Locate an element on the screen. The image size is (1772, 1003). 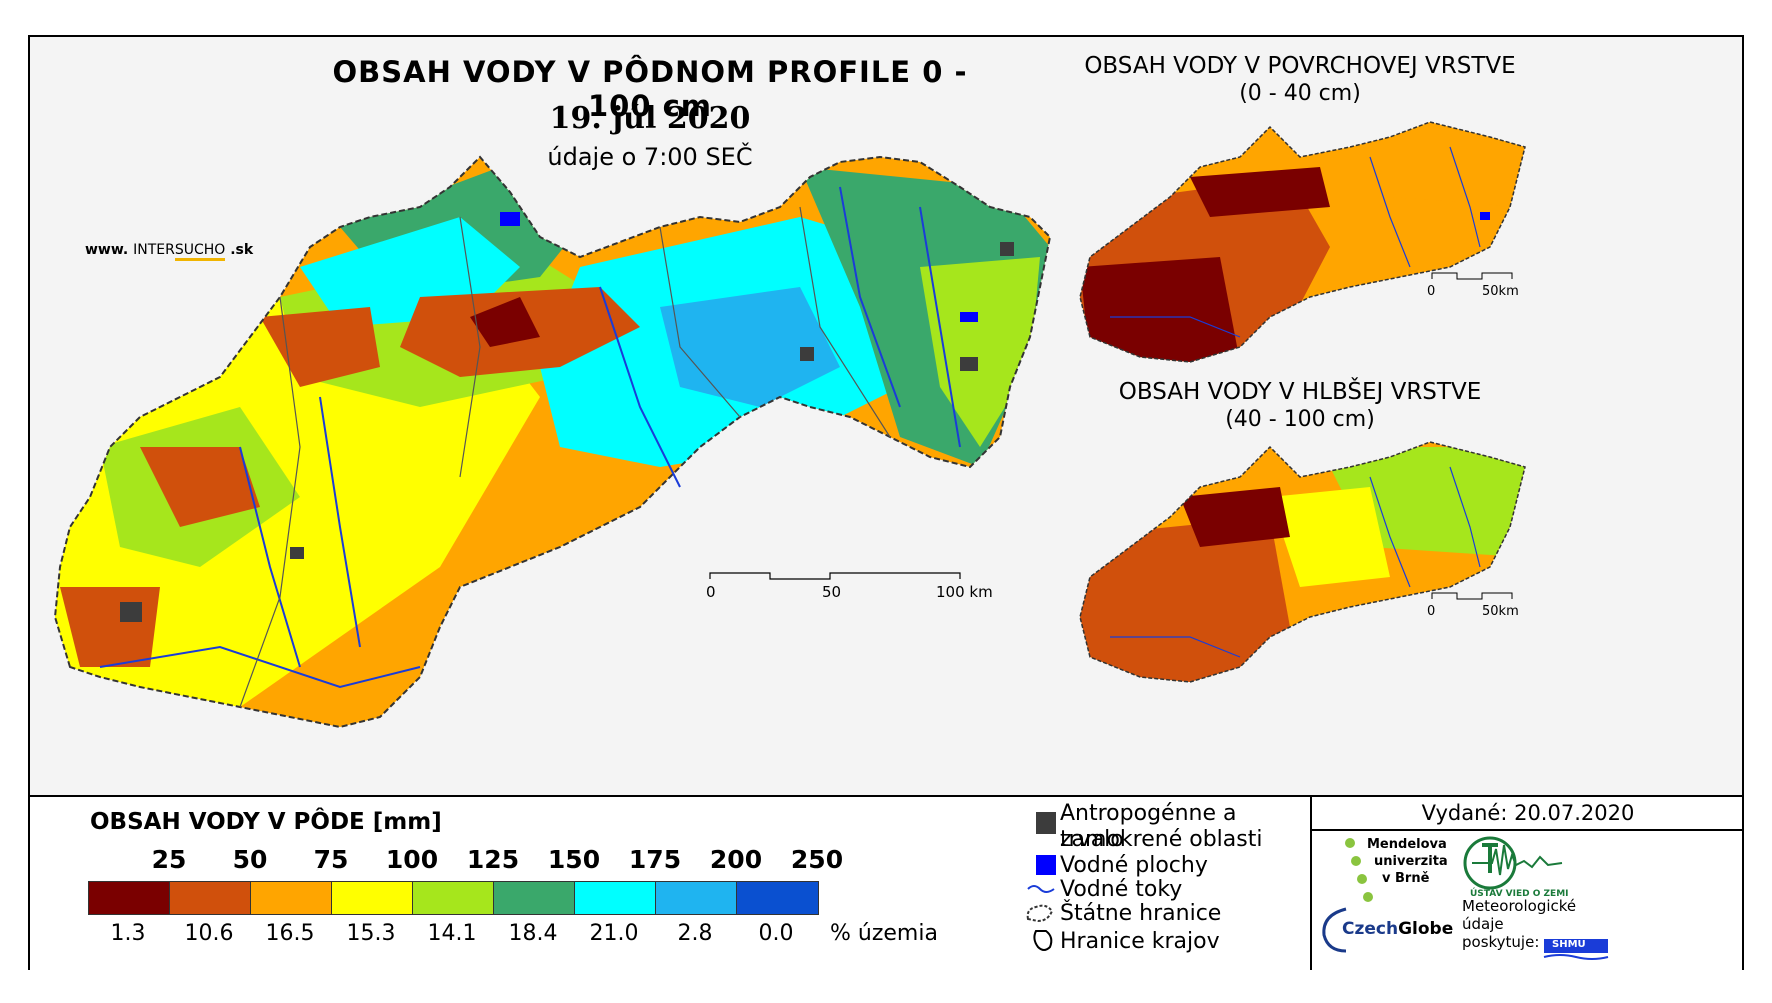
meteo-credit-line3: poskytuje: is located at coordinates (1501, 942).